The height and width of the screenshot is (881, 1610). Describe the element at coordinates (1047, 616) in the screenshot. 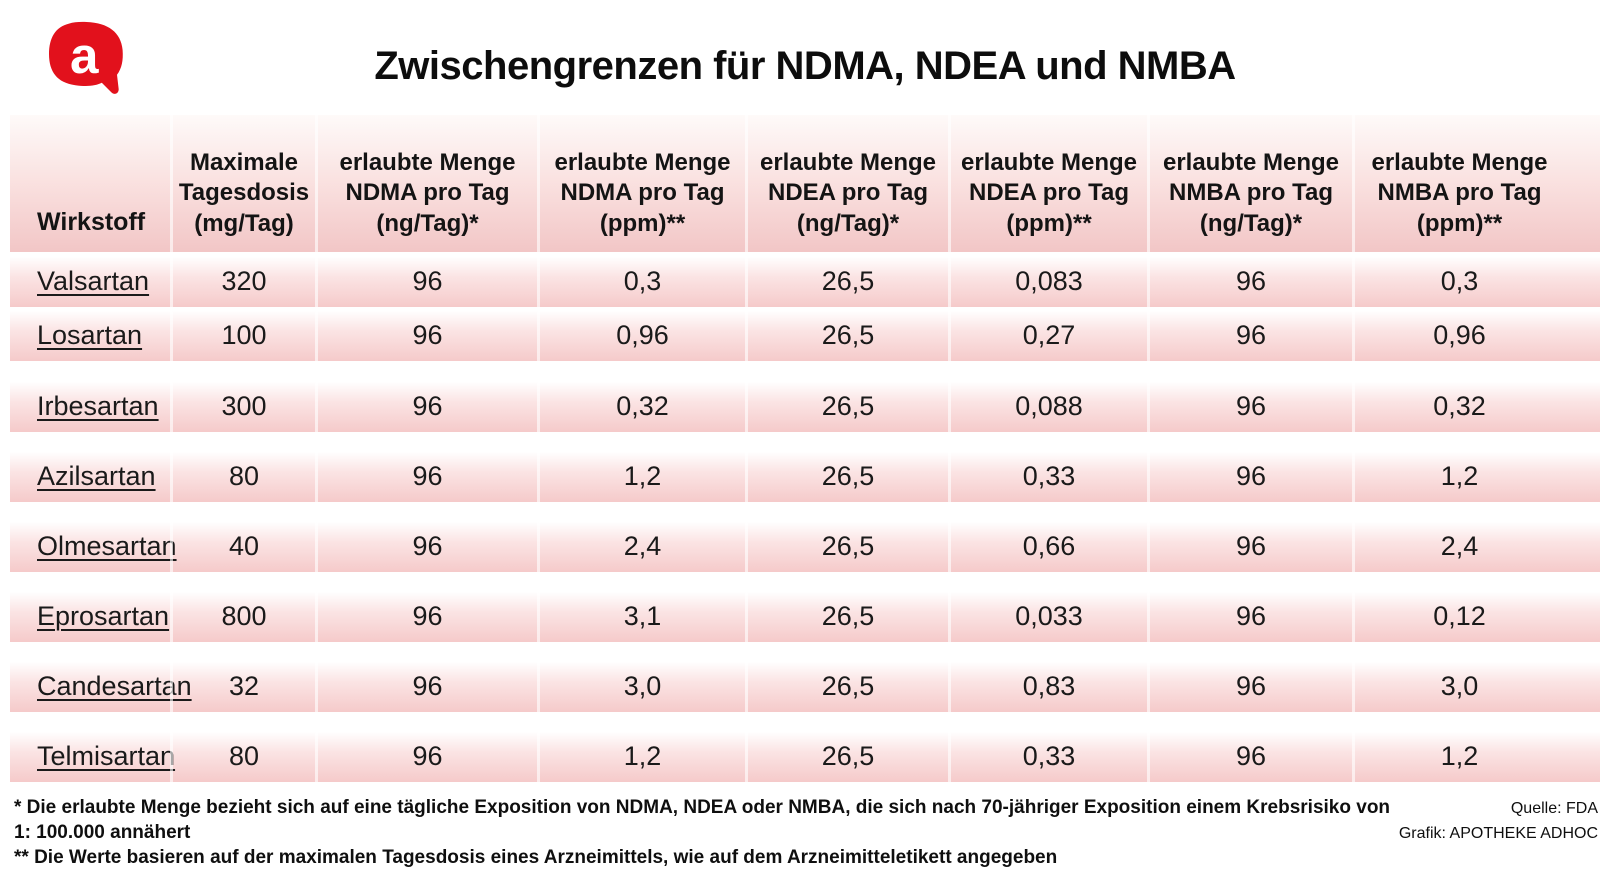

I see `cell-value: 0,033` at that location.